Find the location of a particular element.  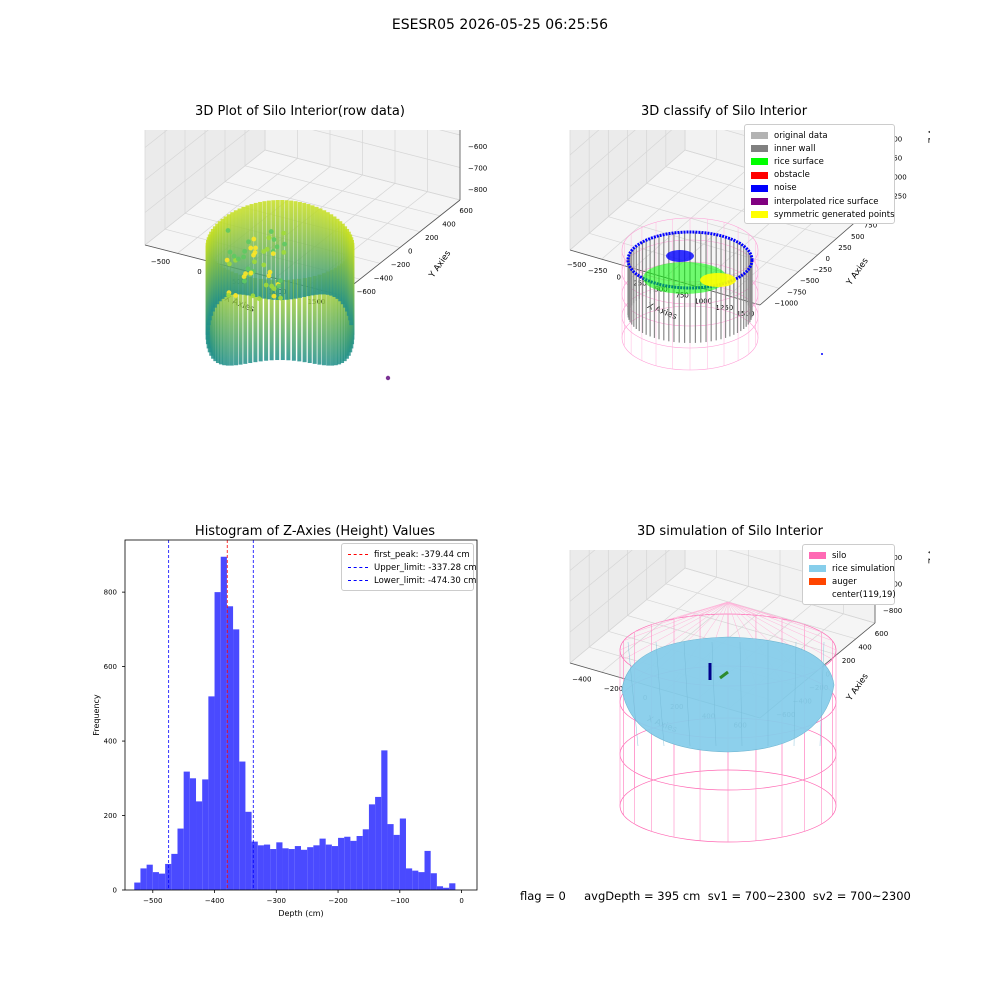

legend-item: interpolated rice surface is located at coordinates (819, 201).